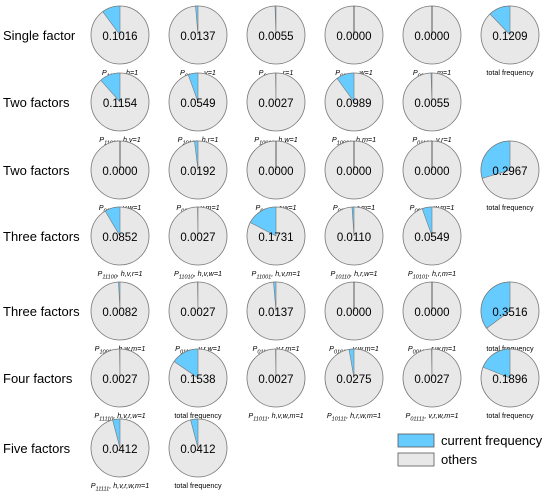  What do you see at coordinates (275, 238) in the screenshot?
I see `pie-value-label: 0.1731` at bounding box center [275, 238].